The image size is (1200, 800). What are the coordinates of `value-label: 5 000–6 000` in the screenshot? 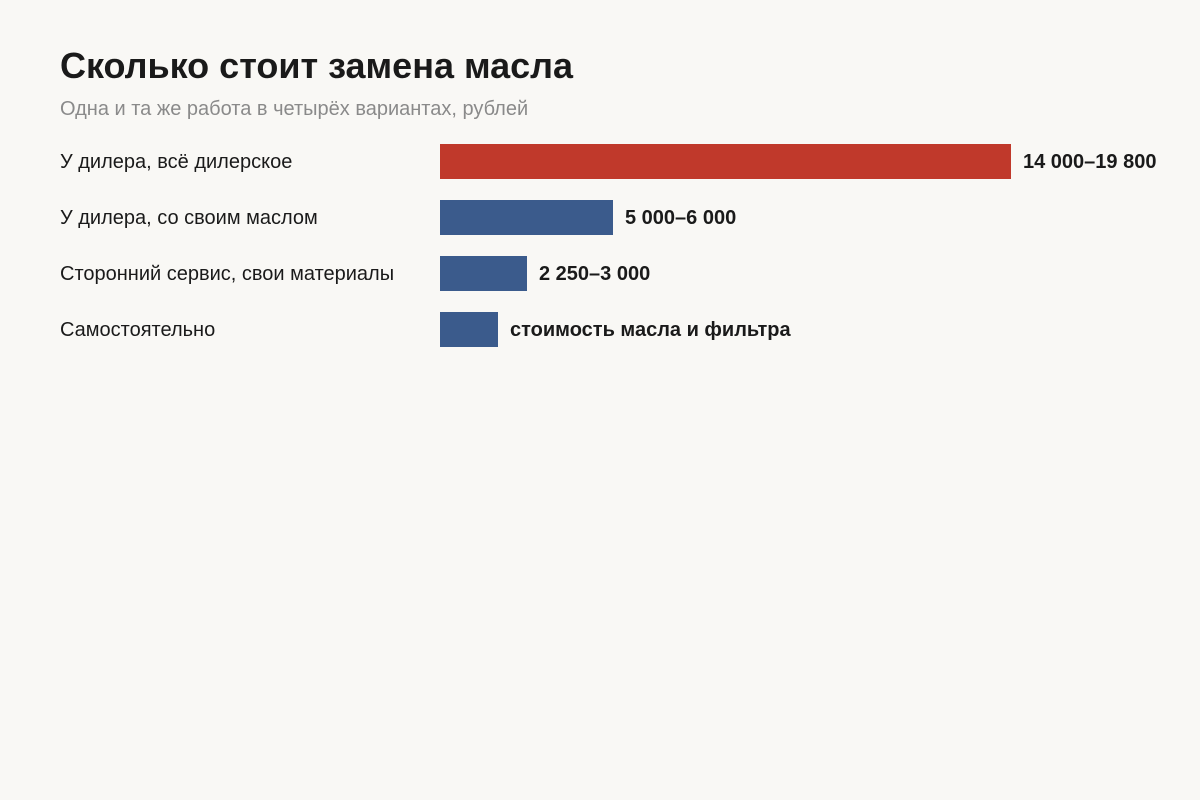 It's located at (681, 217).